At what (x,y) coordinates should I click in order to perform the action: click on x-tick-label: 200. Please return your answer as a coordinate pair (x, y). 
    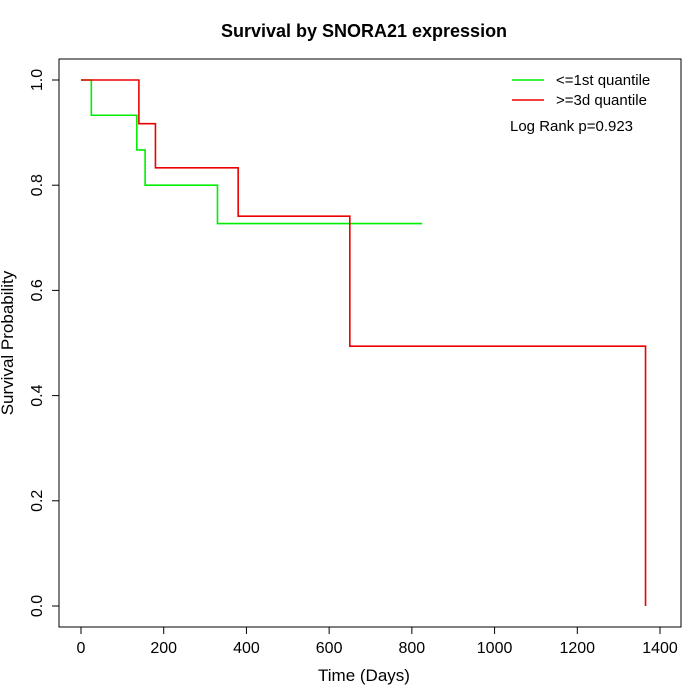
    Looking at the image, I should click on (163, 648).